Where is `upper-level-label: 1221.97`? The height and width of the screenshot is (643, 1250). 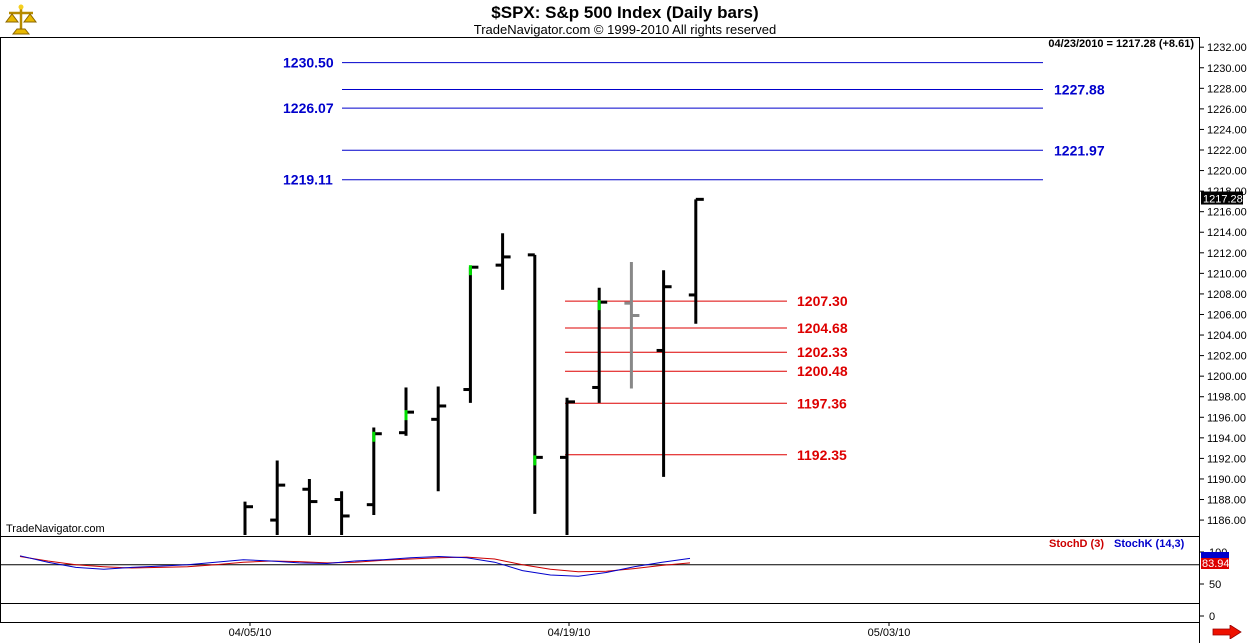
upper-level-label: 1221.97 is located at coordinates (1079, 150).